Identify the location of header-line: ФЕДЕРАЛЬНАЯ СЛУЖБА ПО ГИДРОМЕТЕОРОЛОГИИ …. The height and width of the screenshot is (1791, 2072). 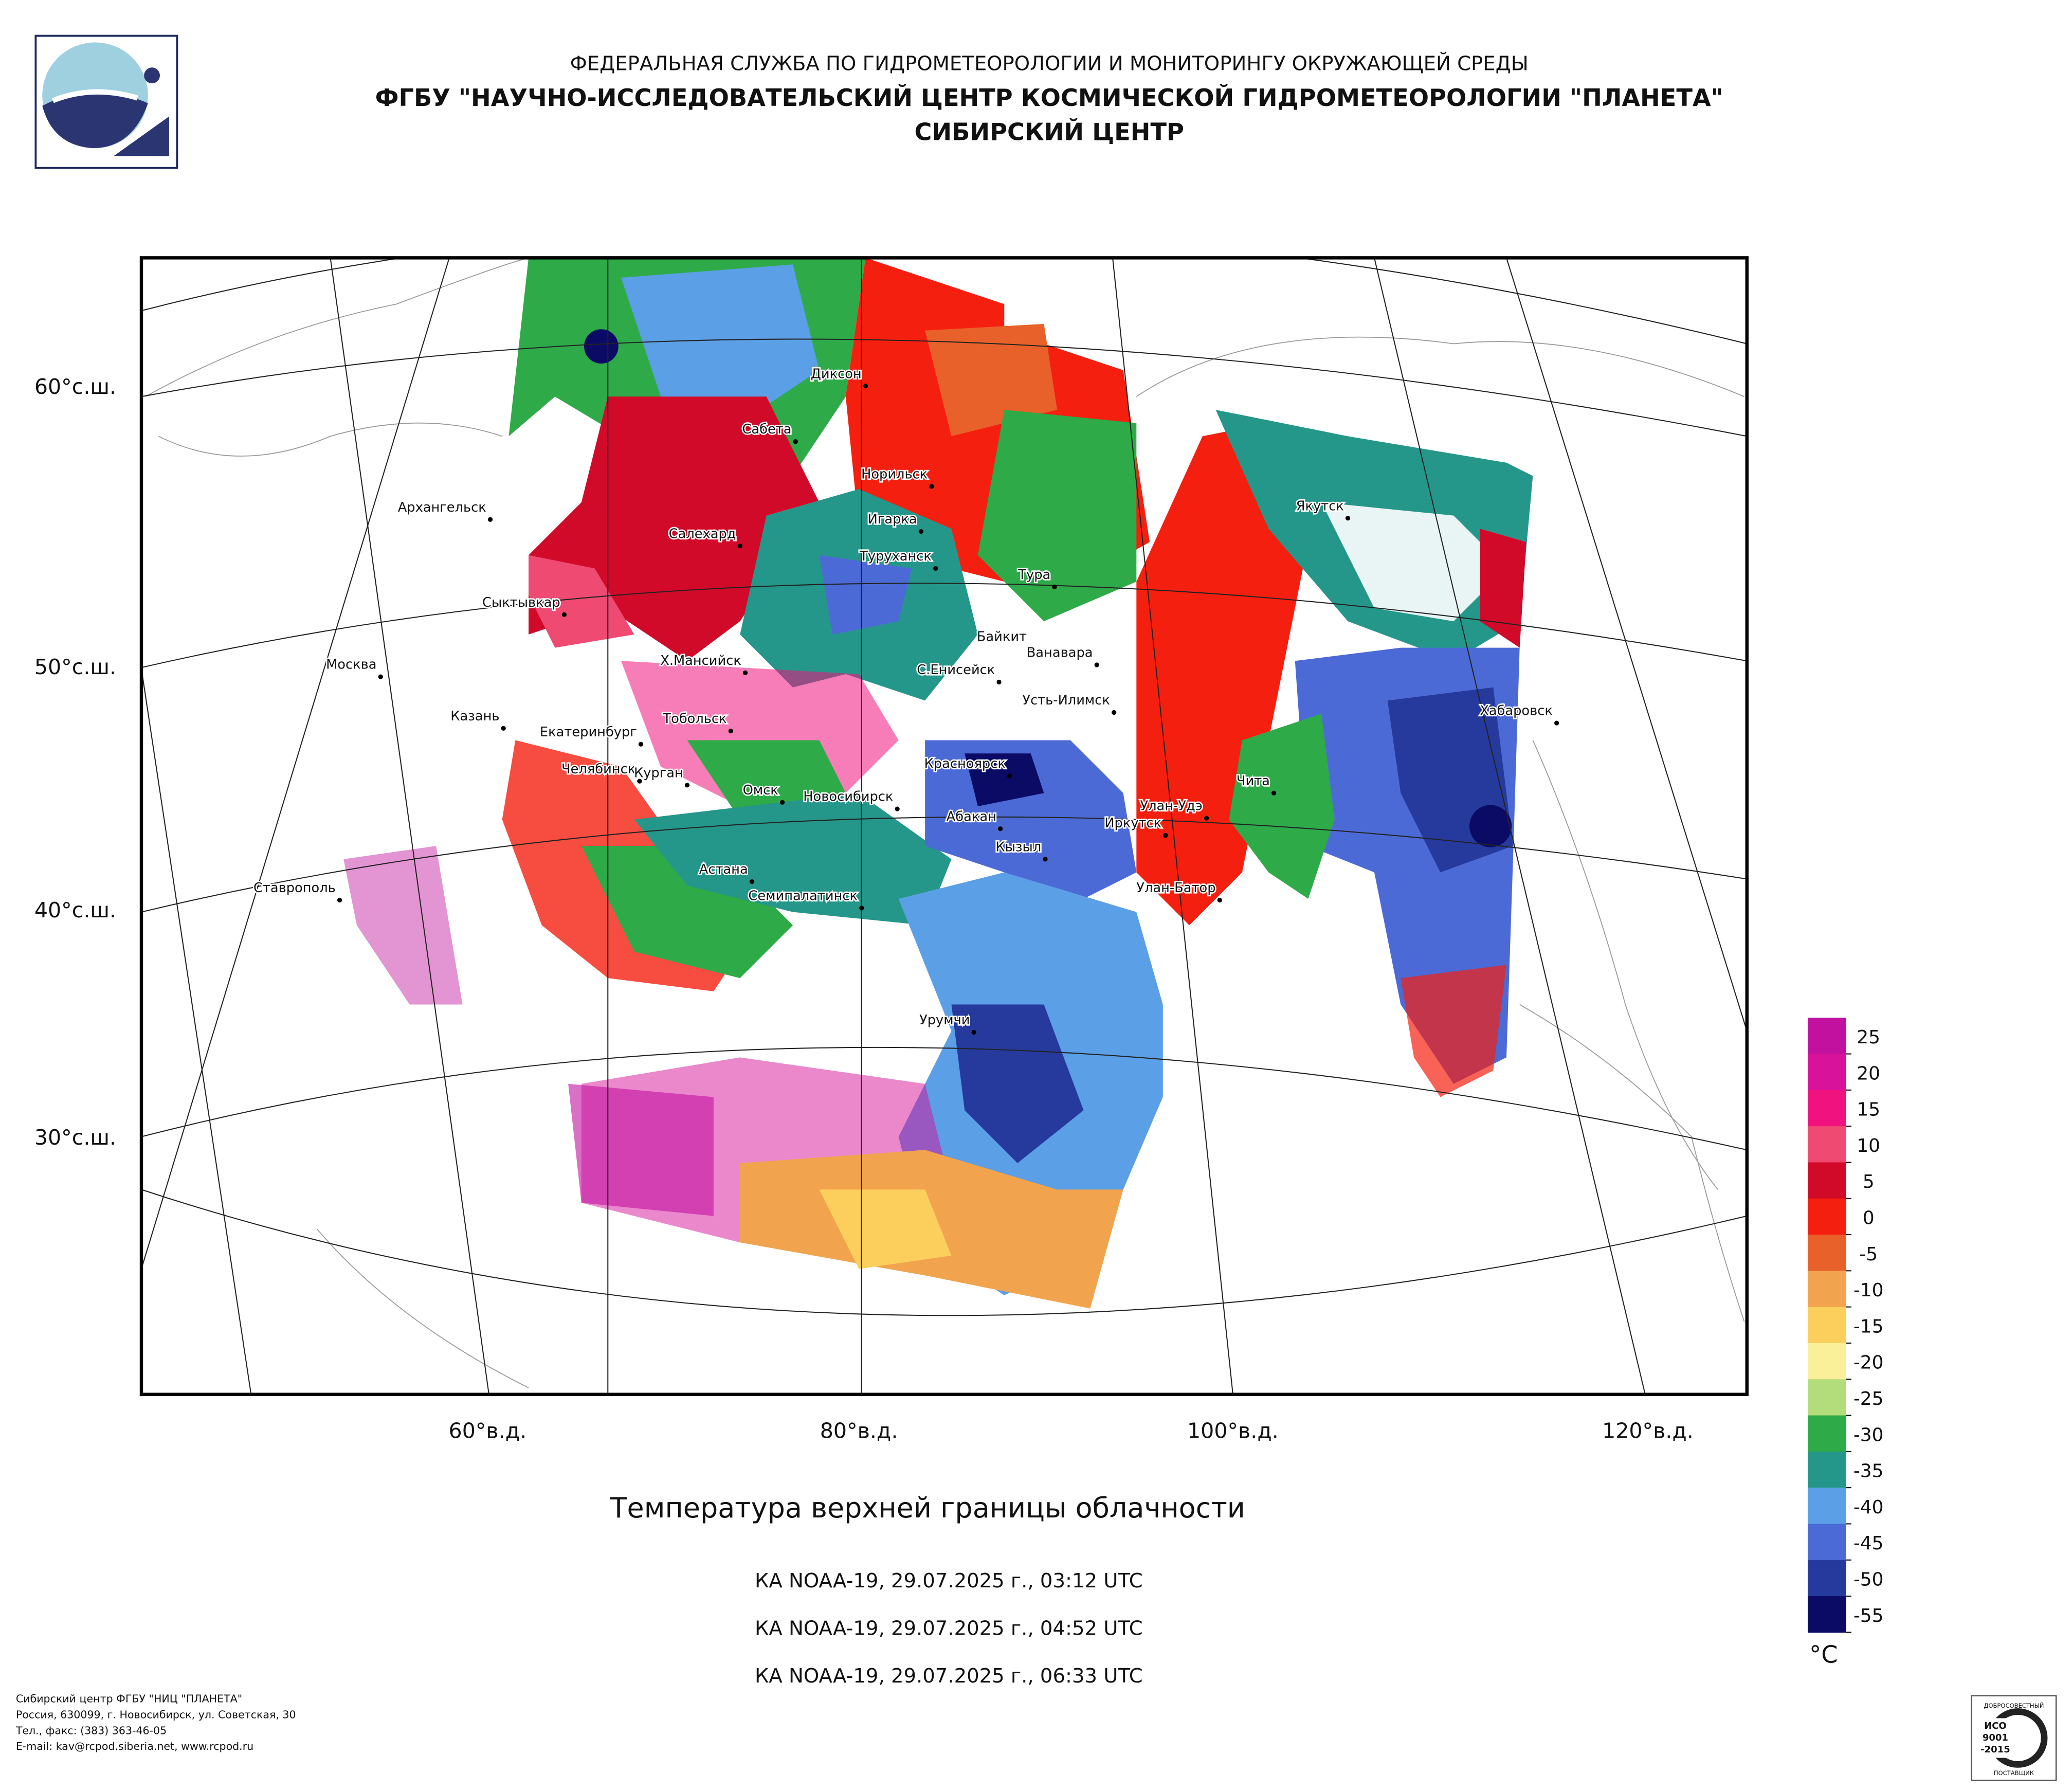
(1049, 63).